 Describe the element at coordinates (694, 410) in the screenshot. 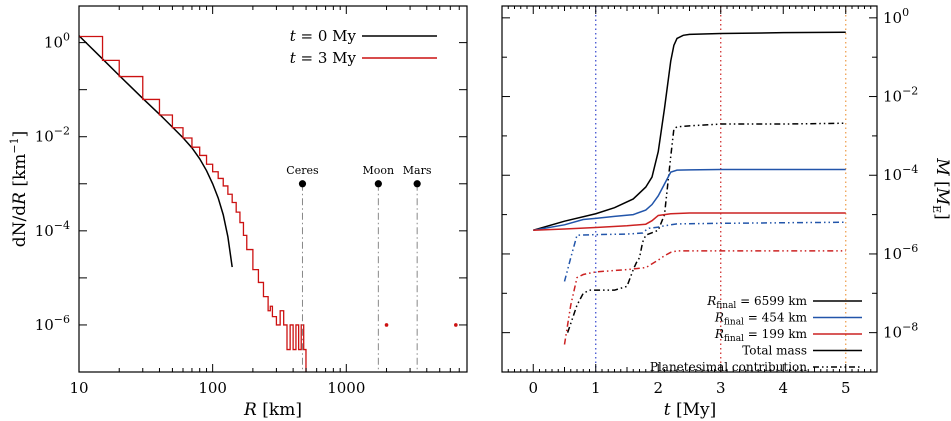

I see `right-xlabel-unit: [My]` at that location.